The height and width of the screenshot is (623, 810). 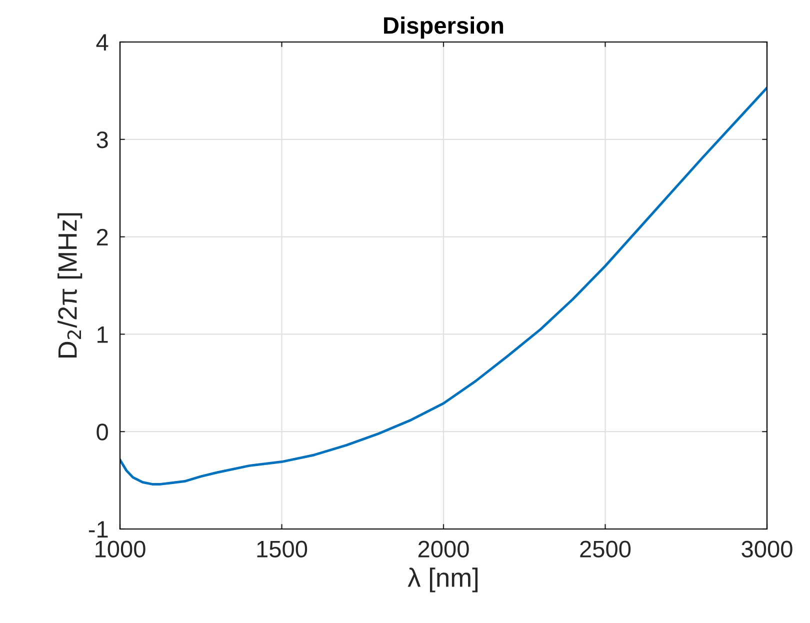 I want to click on x-tick-label: 1000, so click(x=121, y=549).